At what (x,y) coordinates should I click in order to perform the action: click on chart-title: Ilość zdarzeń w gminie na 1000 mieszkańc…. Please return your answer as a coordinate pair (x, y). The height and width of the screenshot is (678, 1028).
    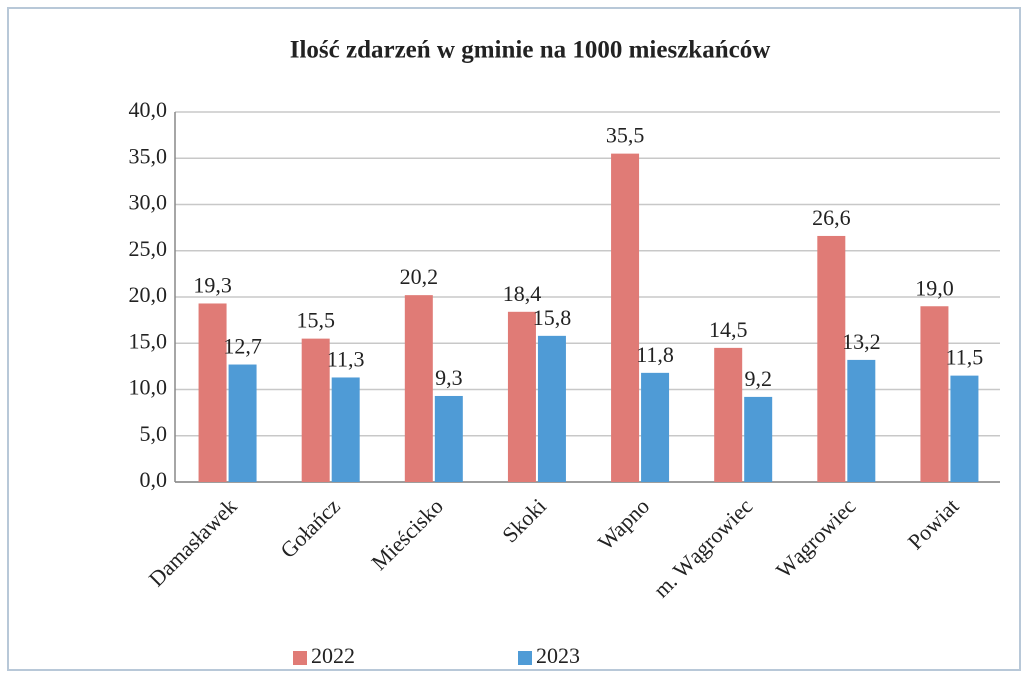
    Looking at the image, I should click on (530, 50).